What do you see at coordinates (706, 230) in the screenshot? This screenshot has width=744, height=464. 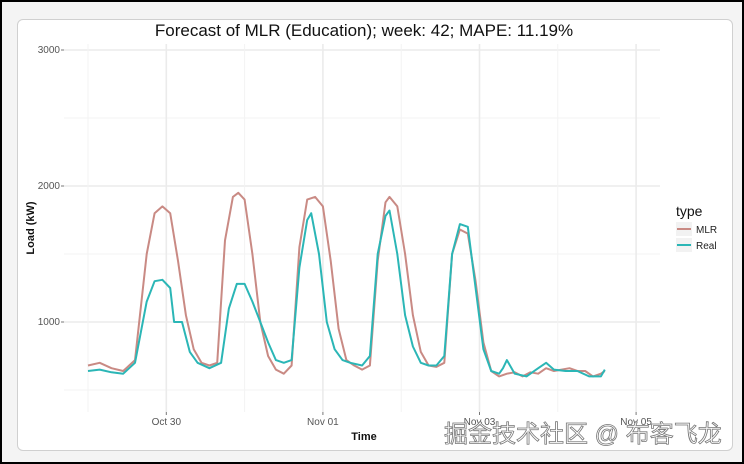 I see `legend-label-mlr: MLR` at bounding box center [706, 230].